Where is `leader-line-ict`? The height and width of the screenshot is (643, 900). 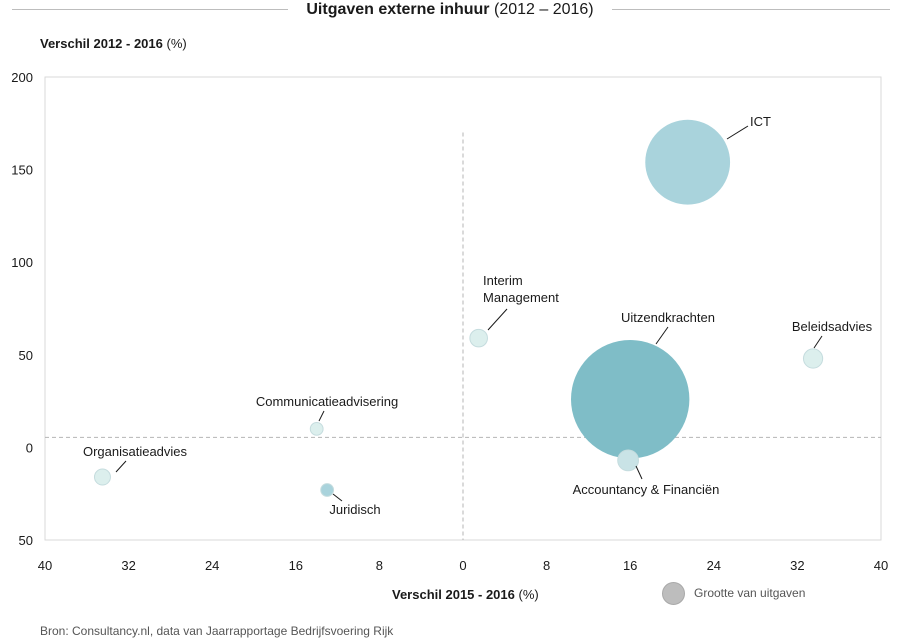 leader-line-ict is located at coordinates (737, 132).